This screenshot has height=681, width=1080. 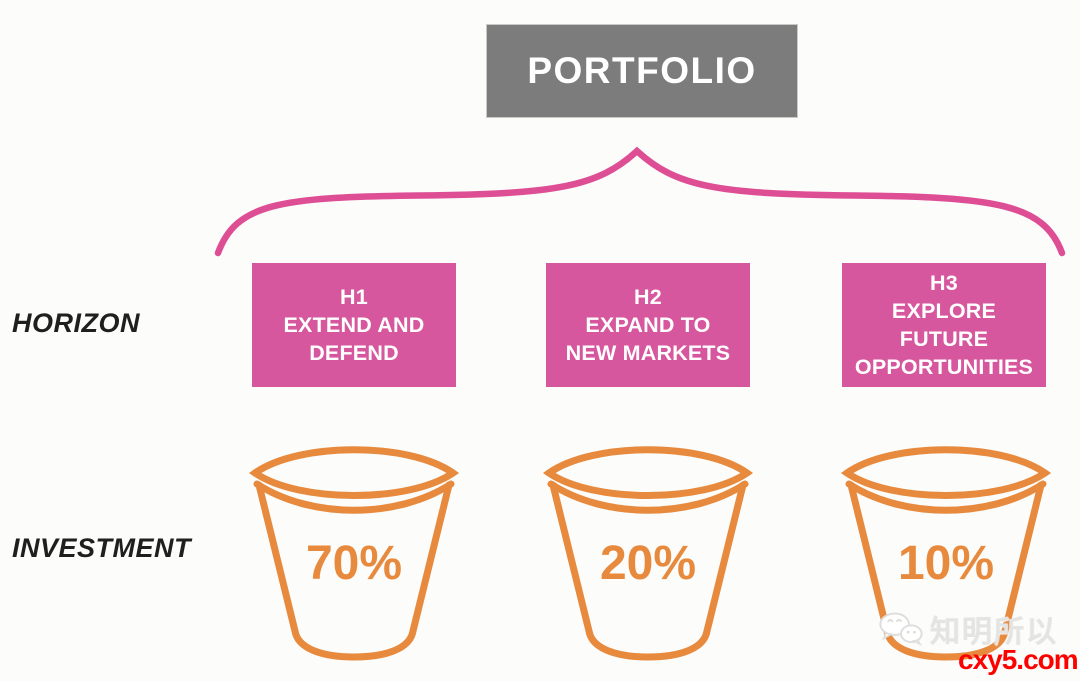 I want to click on portfolio-header-box: PORTFOLIO, so click(x=642, y=71).